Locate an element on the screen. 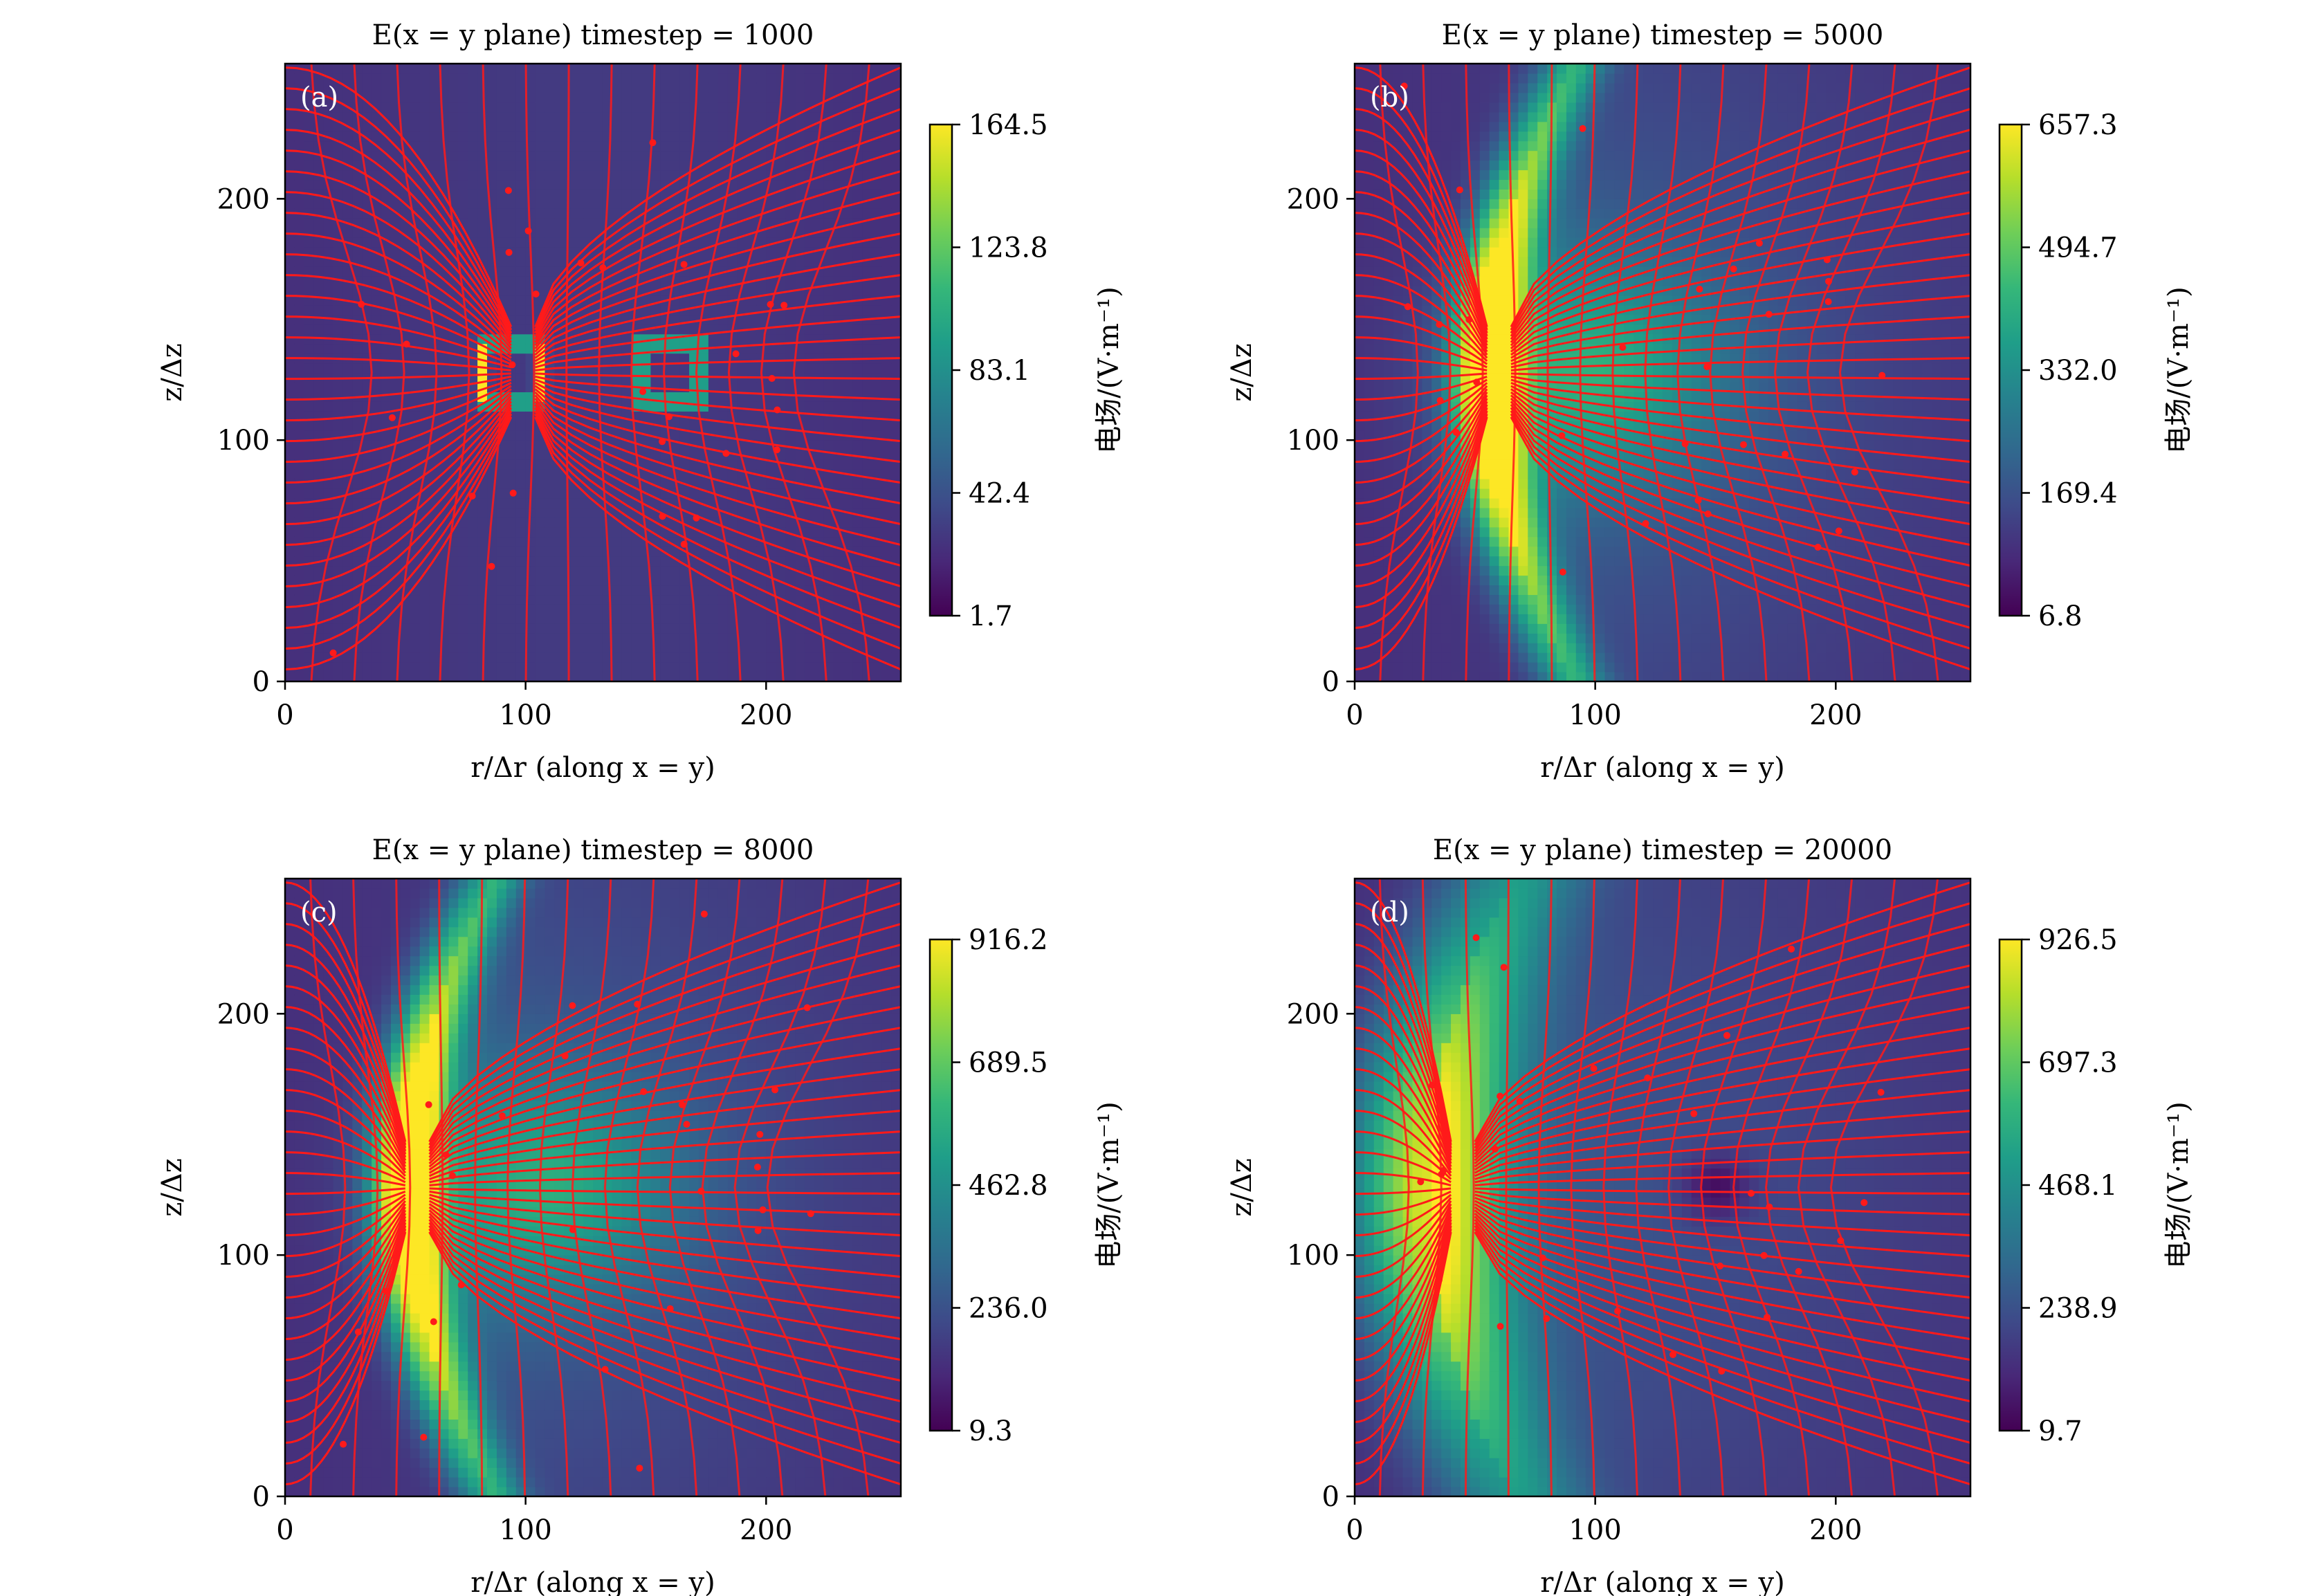 This screenshot has height=1596, width=2315. streamline-arrow is located at coordinates (772, 378).